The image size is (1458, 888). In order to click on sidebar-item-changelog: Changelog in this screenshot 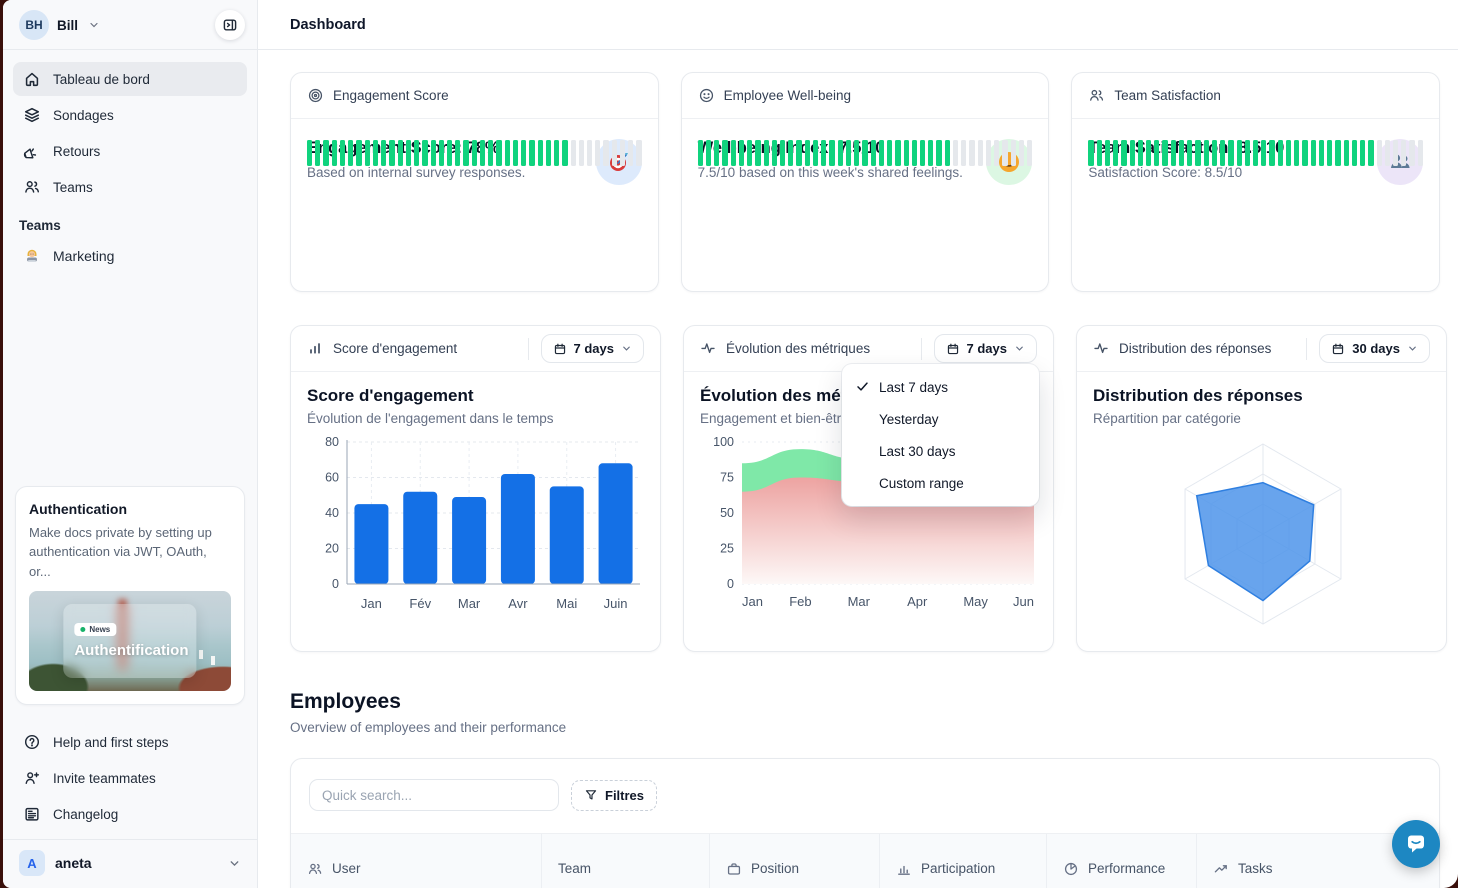, I will do `click(130, 814)`.